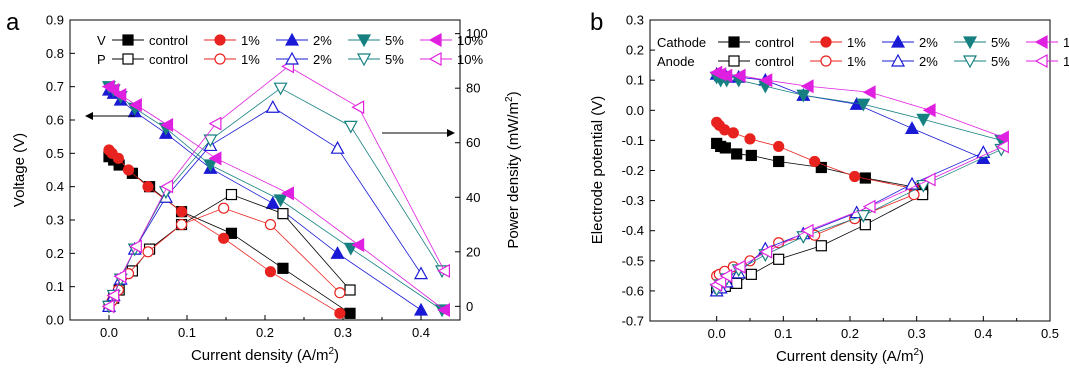 The width and height of the screenshot is (1069, 370). I want to click on x-tick-label: 0.4, so click(421, 332).